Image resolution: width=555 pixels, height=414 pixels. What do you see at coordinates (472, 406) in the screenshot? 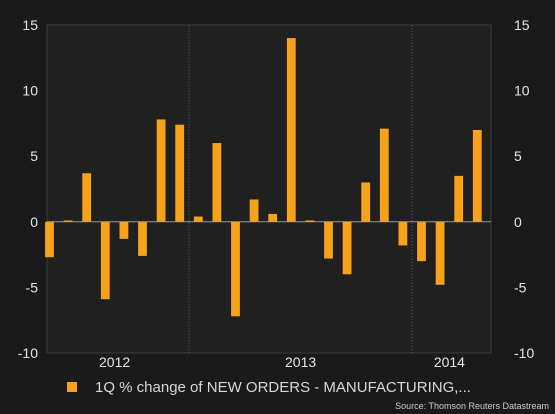
I see `source-note: Source: Thomson Reuters Datastream` at bounding box center [472, 406].